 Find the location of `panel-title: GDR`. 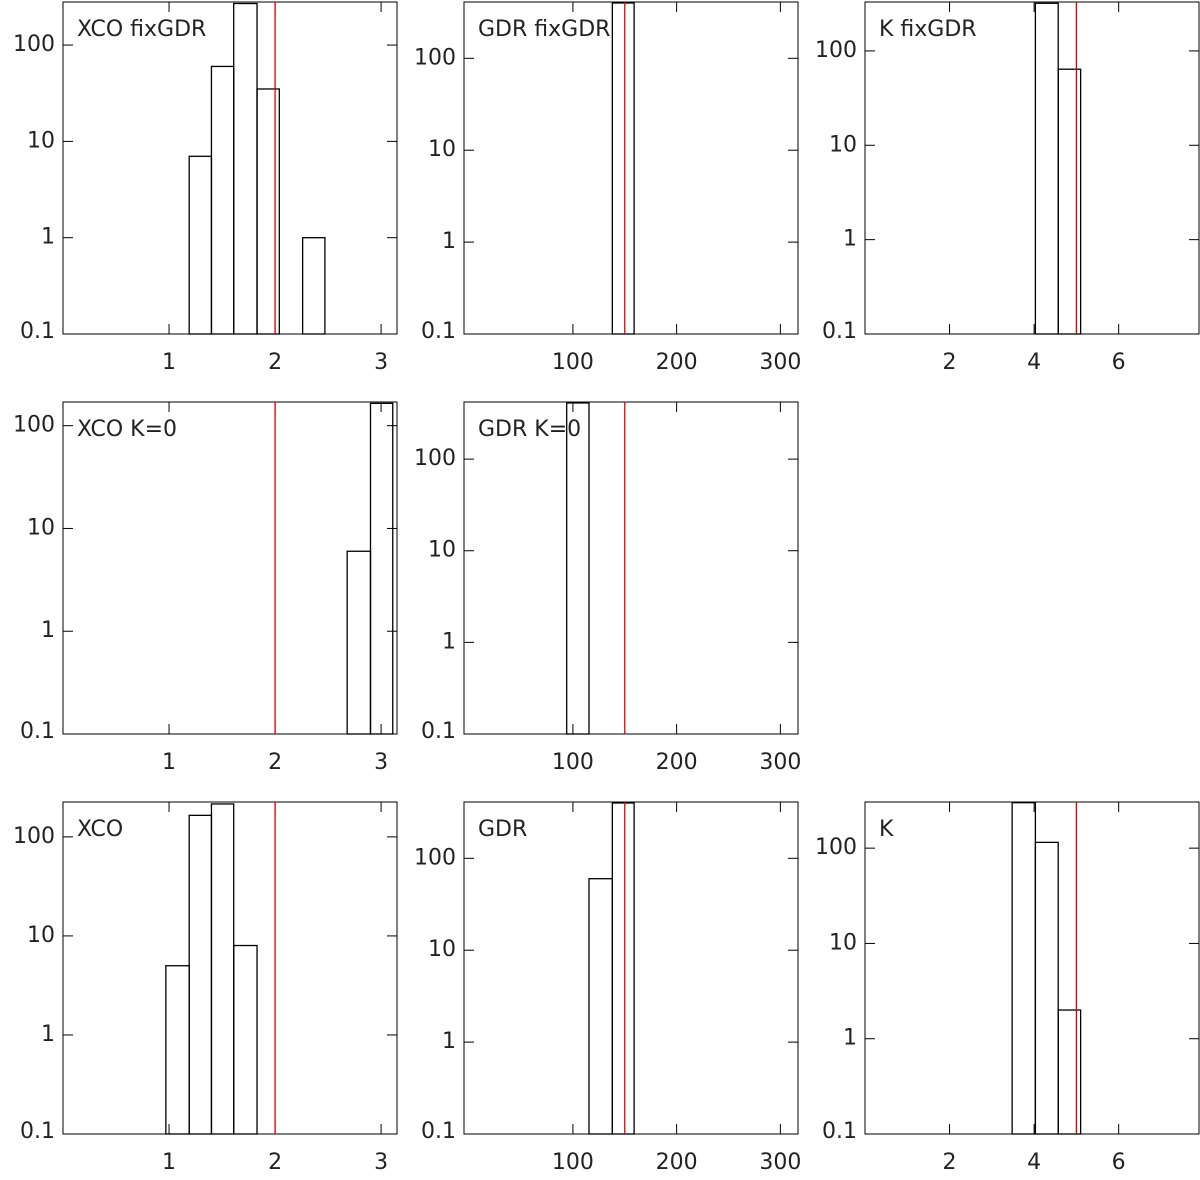

panel-title: GDR is located at coordinates (502, 829).